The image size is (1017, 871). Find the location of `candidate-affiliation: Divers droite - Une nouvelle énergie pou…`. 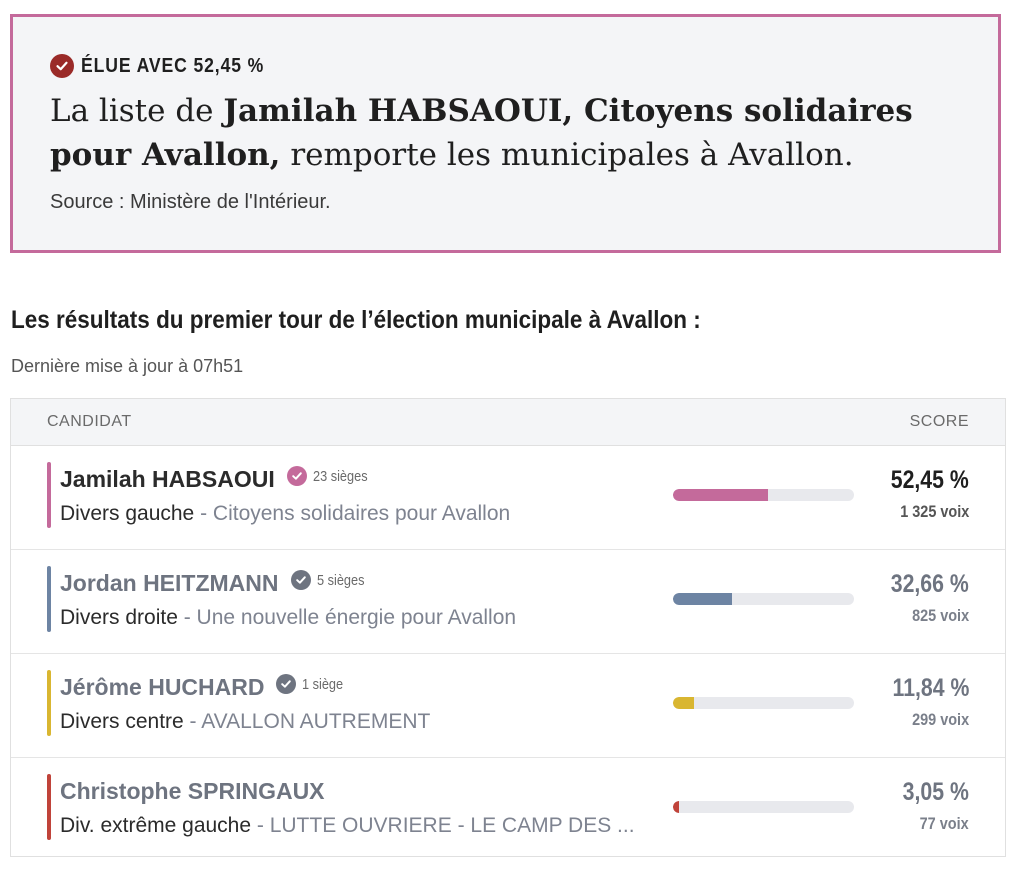

candidate-affiliation: Divers droite - Une nouvelle énergie pou… is located at coordinates (288, 618).